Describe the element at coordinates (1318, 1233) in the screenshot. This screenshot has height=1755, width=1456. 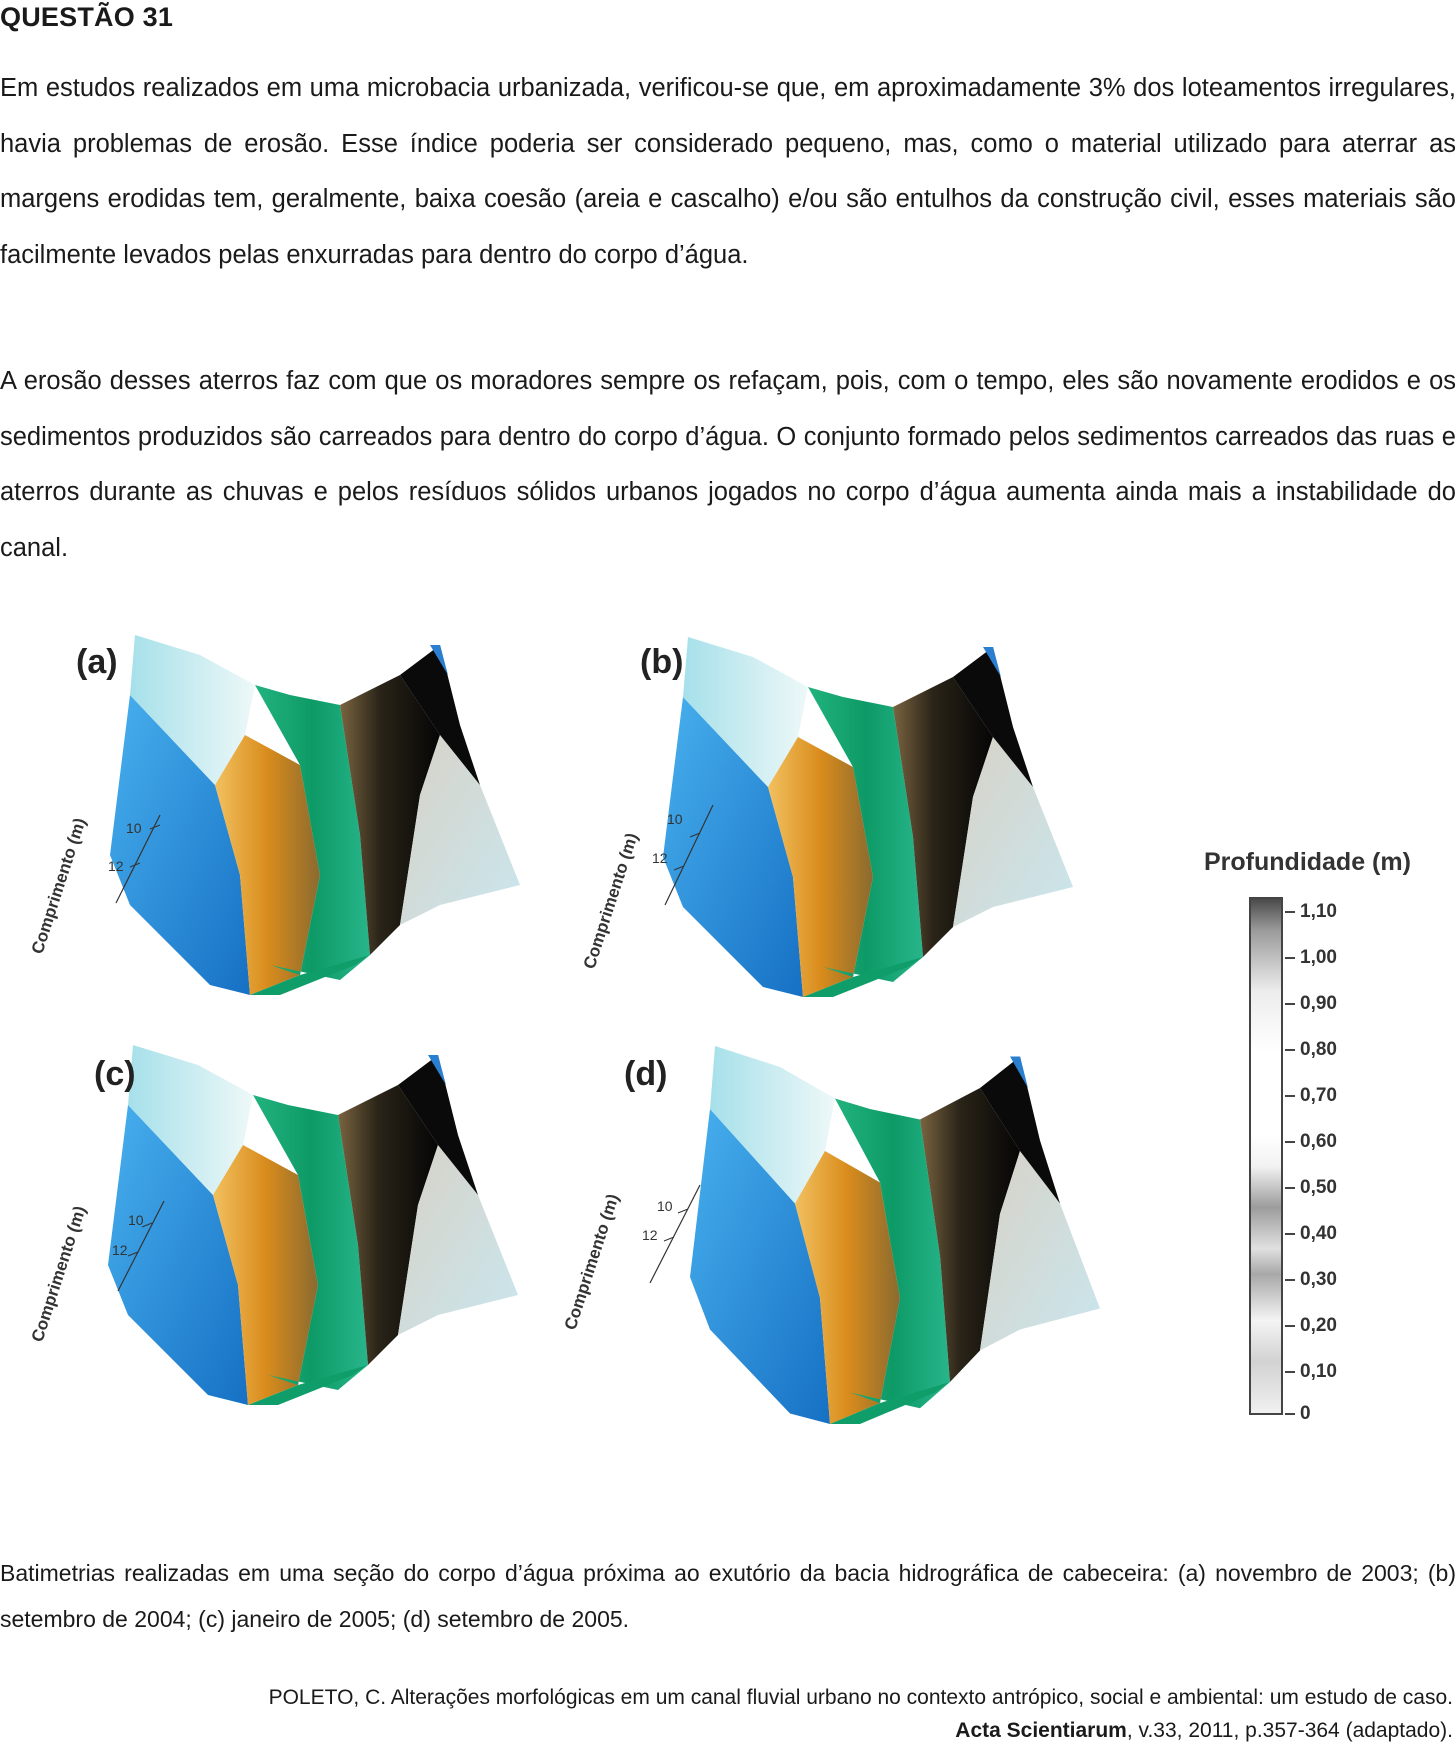
I see `legend-label: 0,40` at that location.